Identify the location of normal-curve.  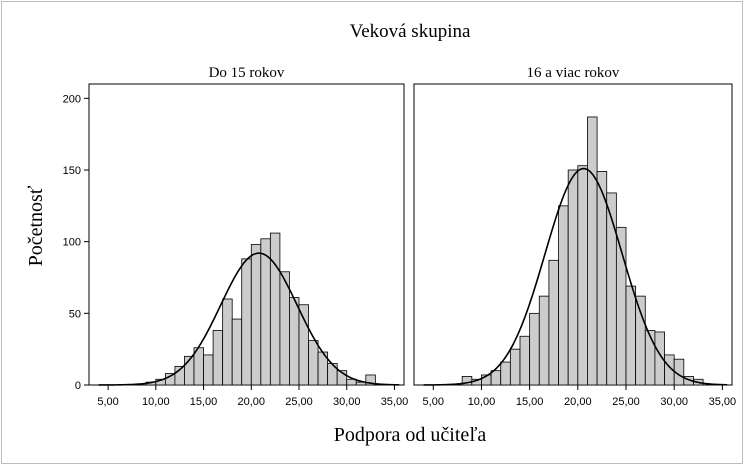
(249, 319).